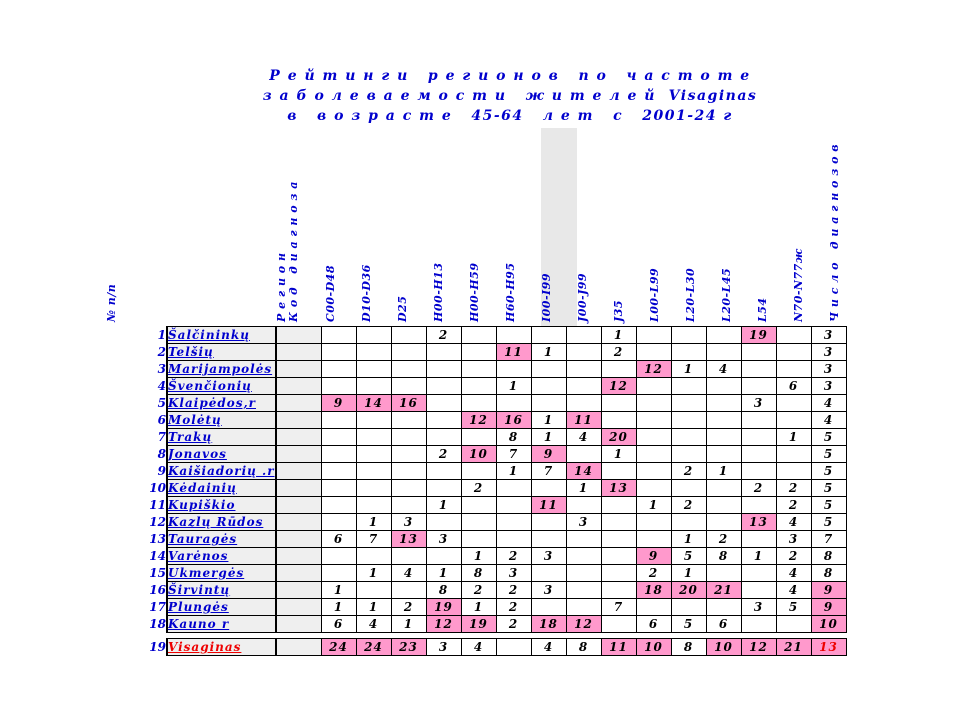  Describe the element at coordinates (653, 624) in the screenshot. I see `value-cell: 6` at that location.